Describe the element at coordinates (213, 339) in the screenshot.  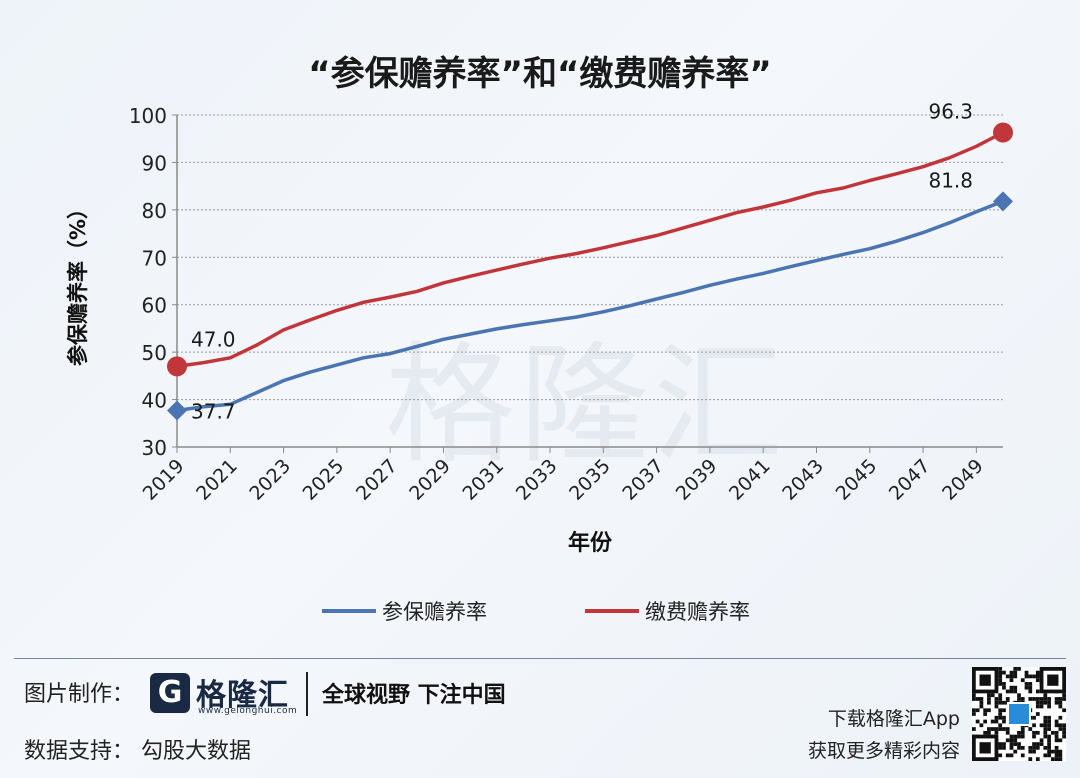
I see `data-label: 47.0` at that location.